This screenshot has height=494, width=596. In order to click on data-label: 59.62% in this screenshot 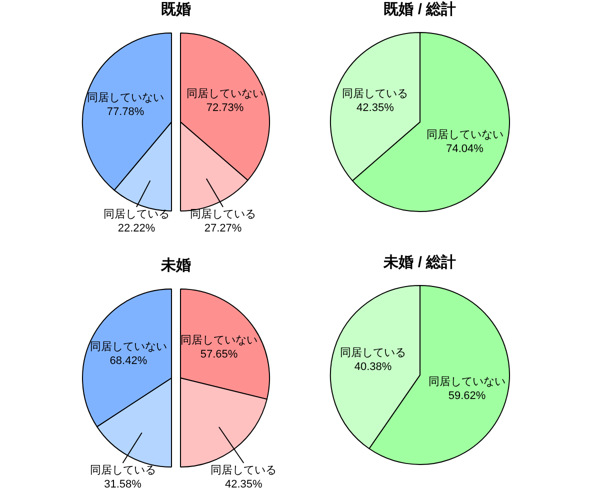, I will do `click(467, 396)`.